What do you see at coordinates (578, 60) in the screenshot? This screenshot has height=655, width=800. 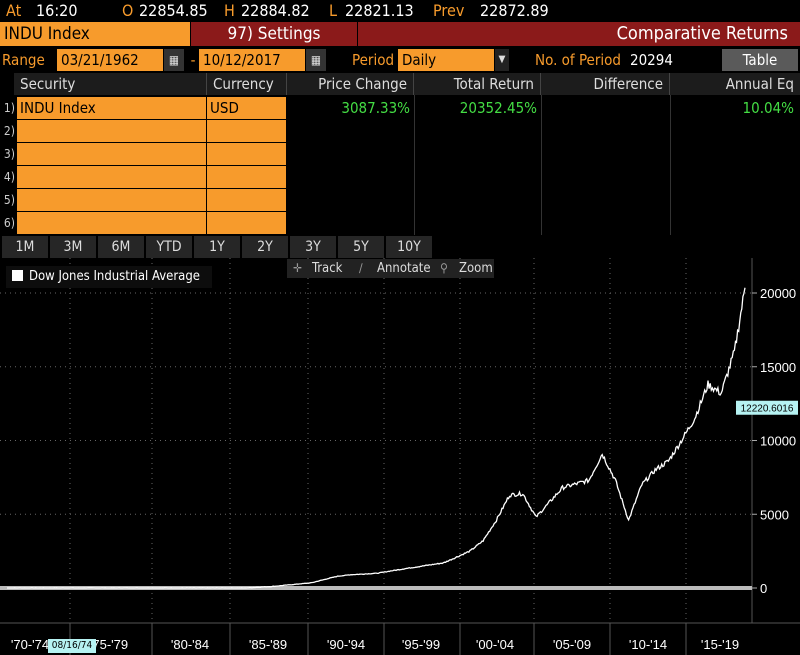 I see `num-periods-label: No. of Period` at bounding box center [578, 60].